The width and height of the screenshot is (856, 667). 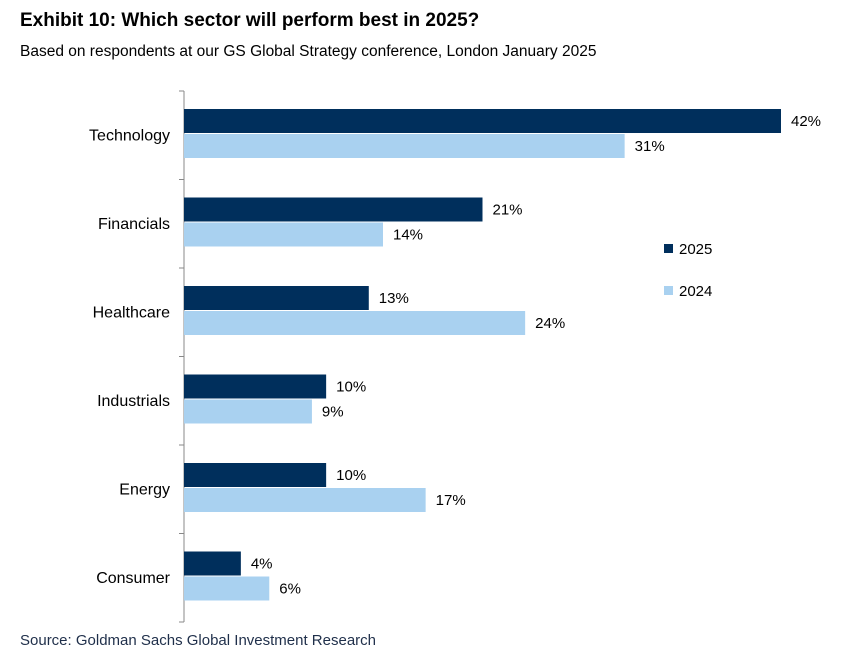 I want to click on bar-2025-consumer, so click(x=212, y=563).